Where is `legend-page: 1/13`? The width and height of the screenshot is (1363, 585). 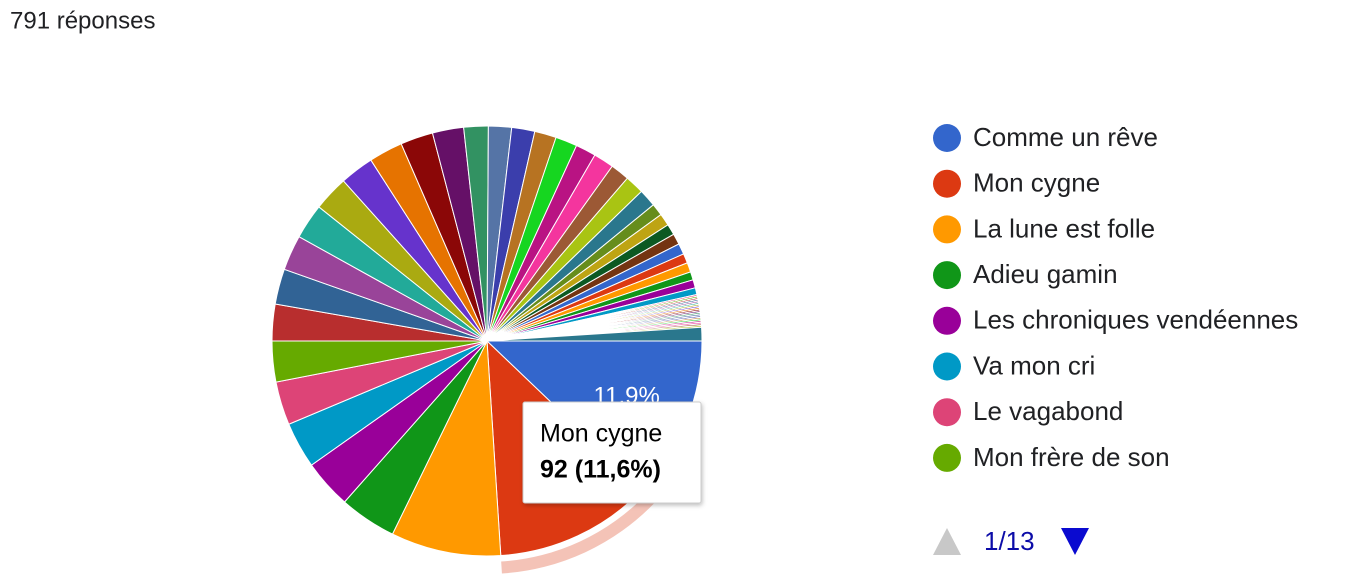 legend-page: 1/13 is located at coordinates (1009, 541).